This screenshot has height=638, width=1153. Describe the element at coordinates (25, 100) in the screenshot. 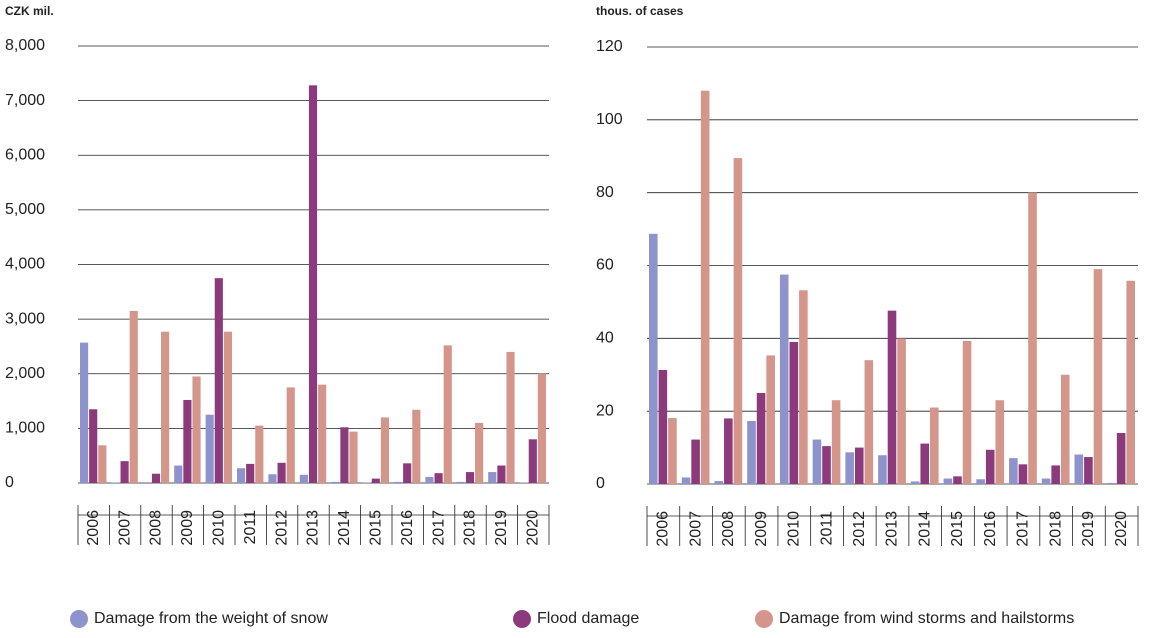

I see `y-tick-label: 7,000` at that location.